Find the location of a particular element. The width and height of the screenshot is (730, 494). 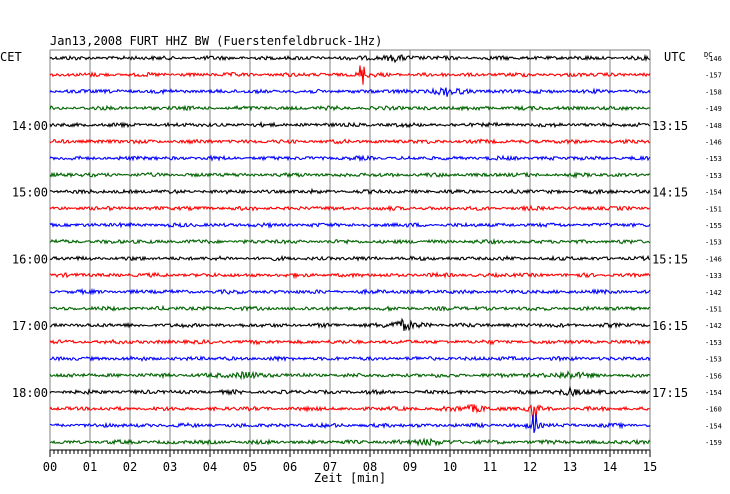

dc-offset-label: -160 is located at coordinates (713, 410).